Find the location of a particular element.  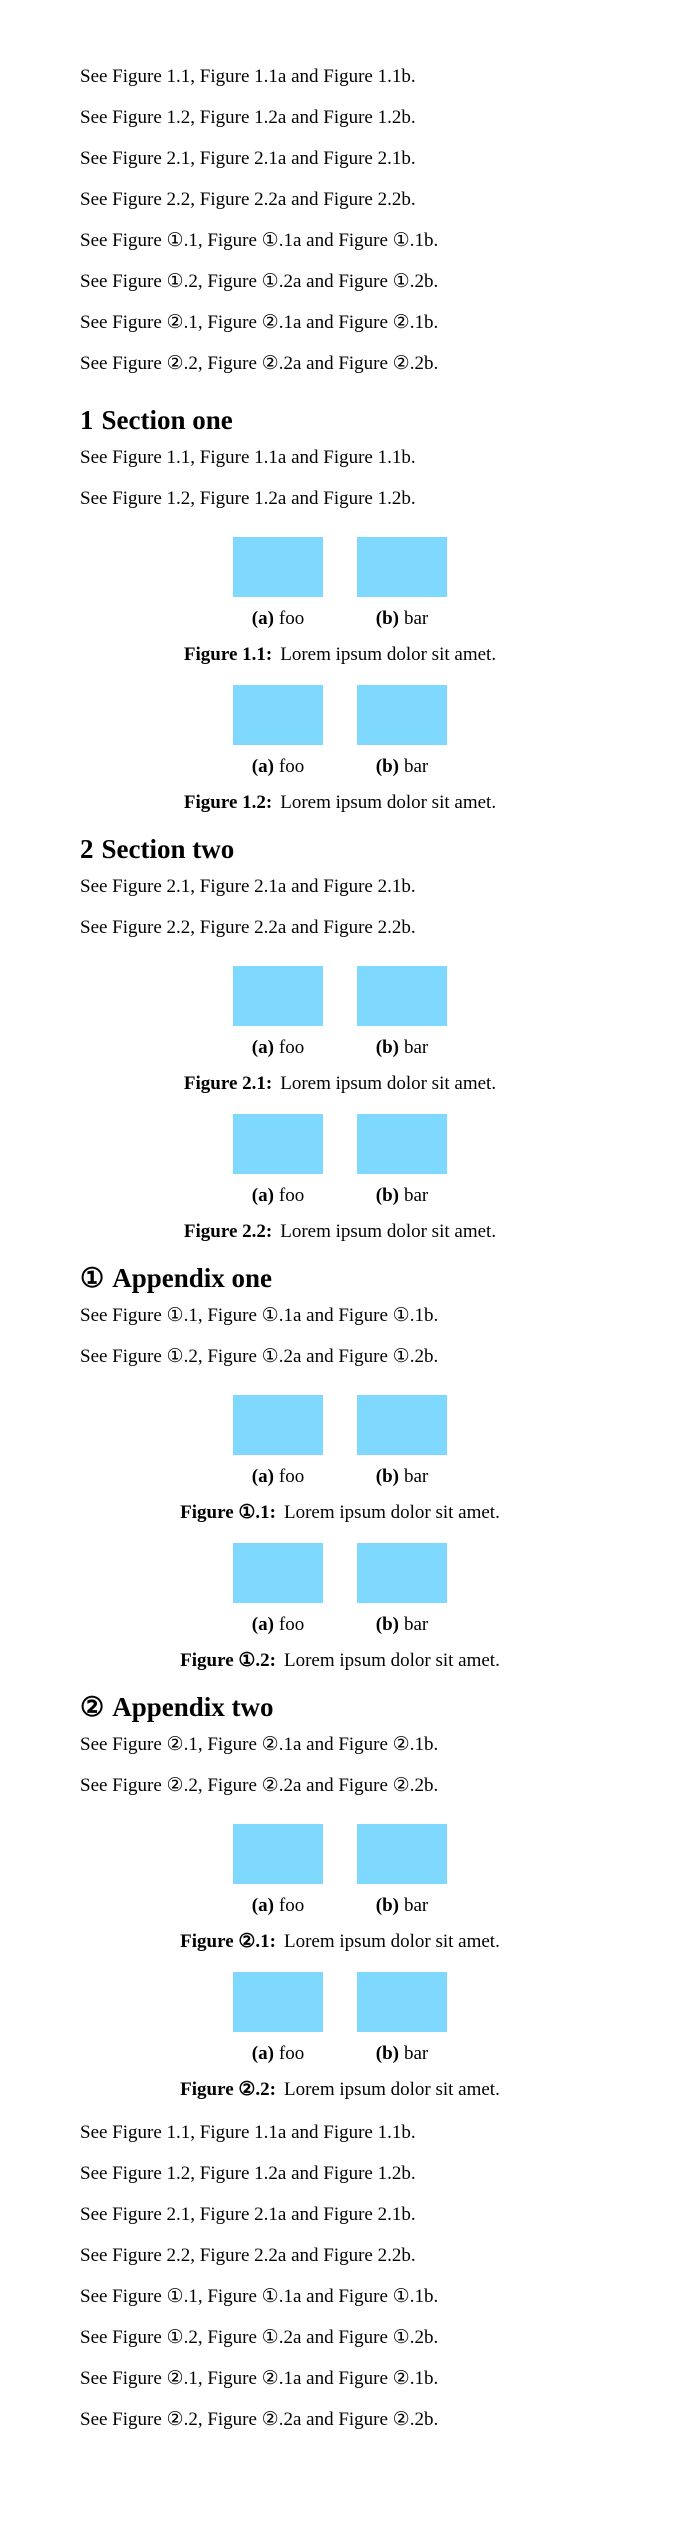

figure-caption: Figure ②.2: Lorem ipsum dolor sit amet. is located at coordinates (340, 2090).